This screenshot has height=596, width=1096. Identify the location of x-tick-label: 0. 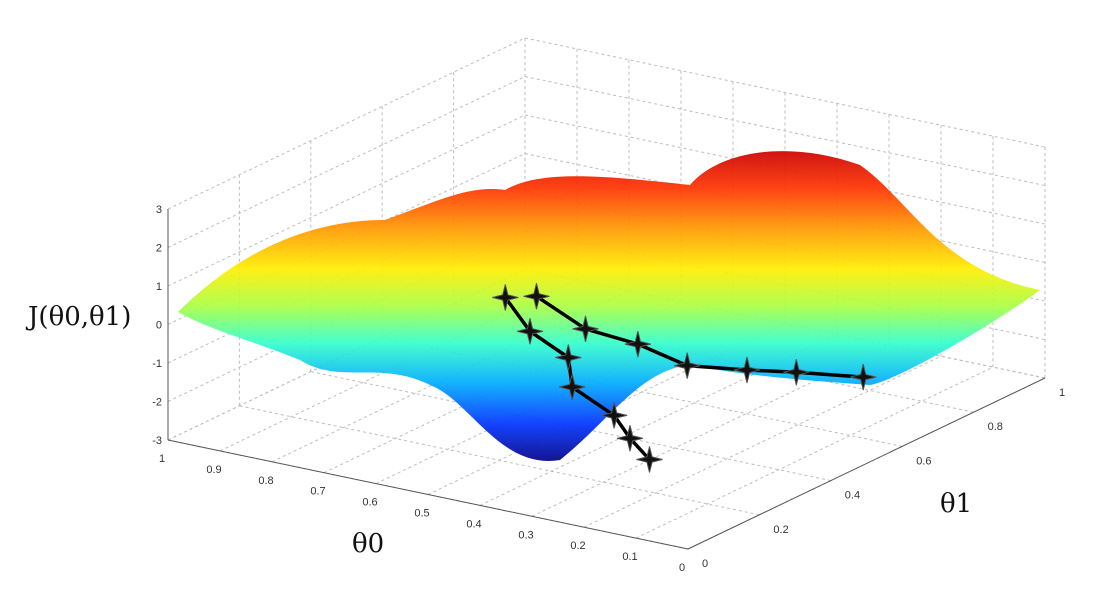
(682, 568).